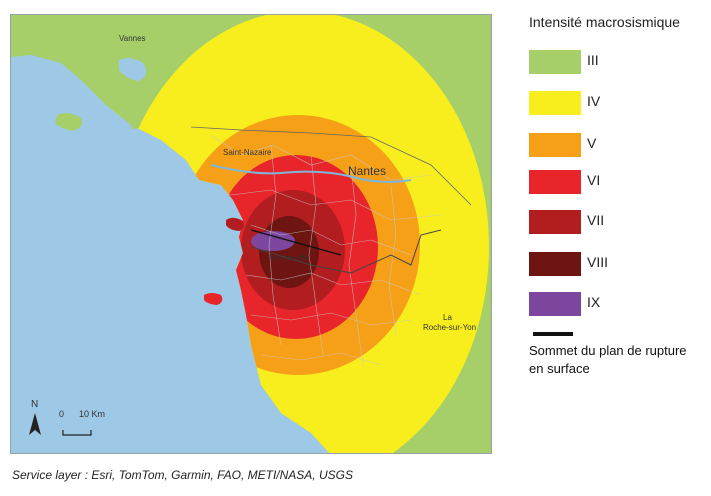 The width and height of the screenshot is (711, 496). What do you see at coordinates (609, 103) in the screenshot?
I see `legend-item-iv: IV` at bounding box center [609, 103].